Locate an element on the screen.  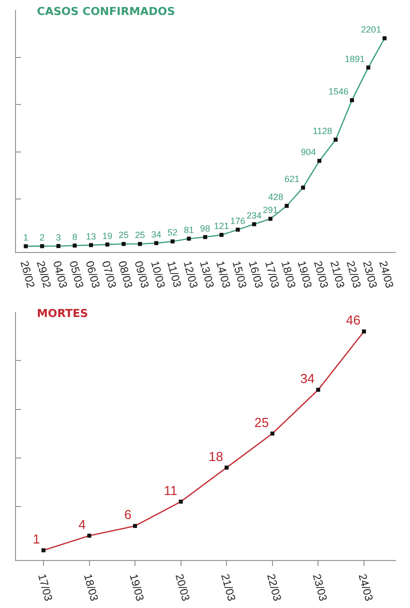
data-label: 291 is located at coordinates (270, 210).